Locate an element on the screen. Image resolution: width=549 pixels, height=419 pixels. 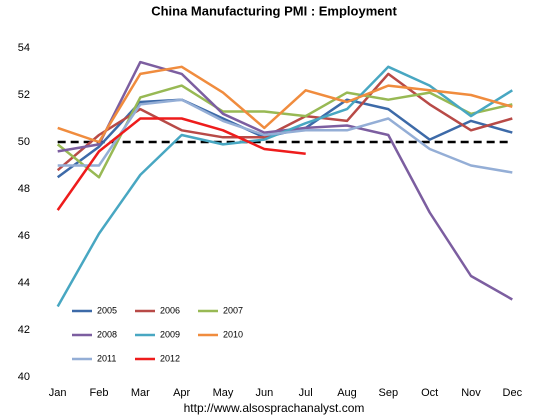
y-tick-label: 40 is located at coordinates (24, 377).